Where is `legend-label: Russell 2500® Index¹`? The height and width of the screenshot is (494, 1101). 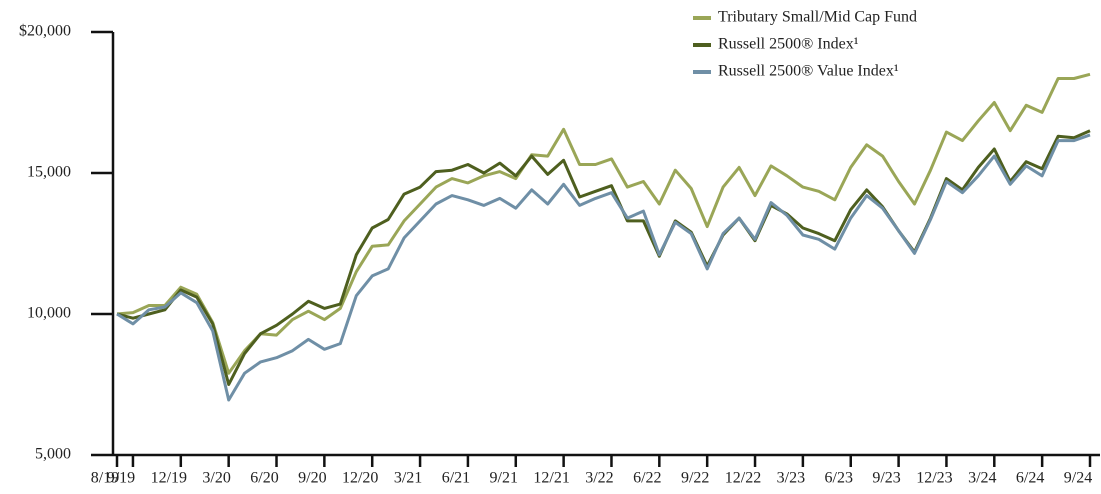
legend-label: Russell 2500® Index¹ is located at coordinates (788, 44).